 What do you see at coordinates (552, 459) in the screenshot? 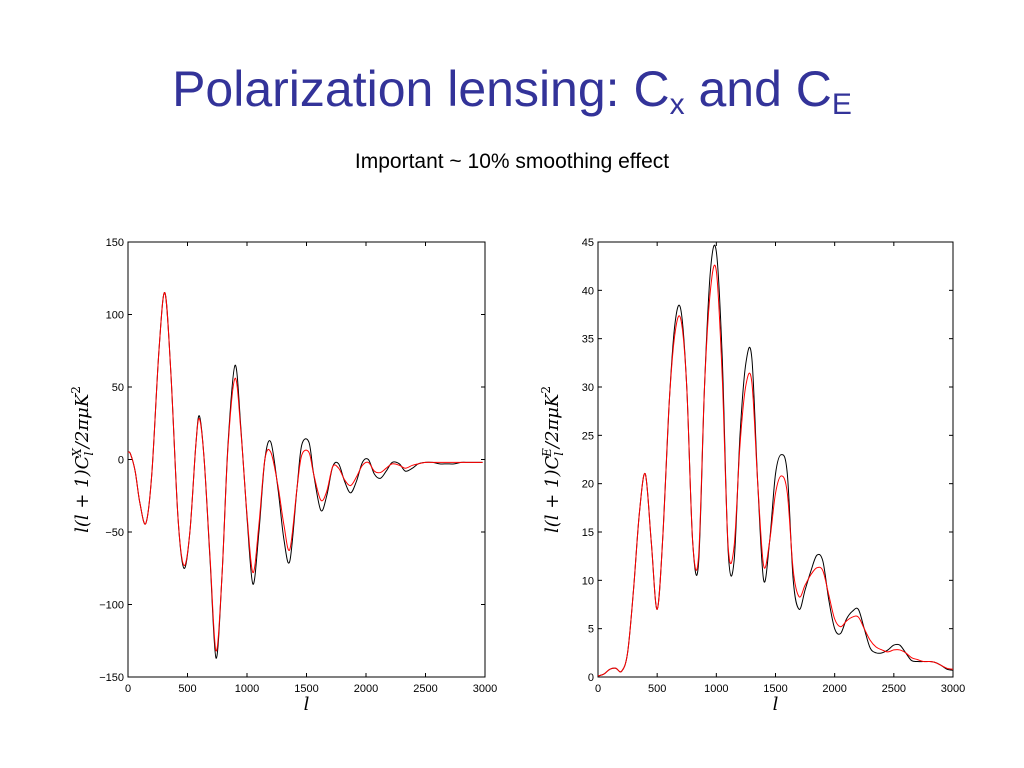
I see `ce-y-axis-label: l(l + 1)ClE/2πμK2` at bounding box center [552, 459].